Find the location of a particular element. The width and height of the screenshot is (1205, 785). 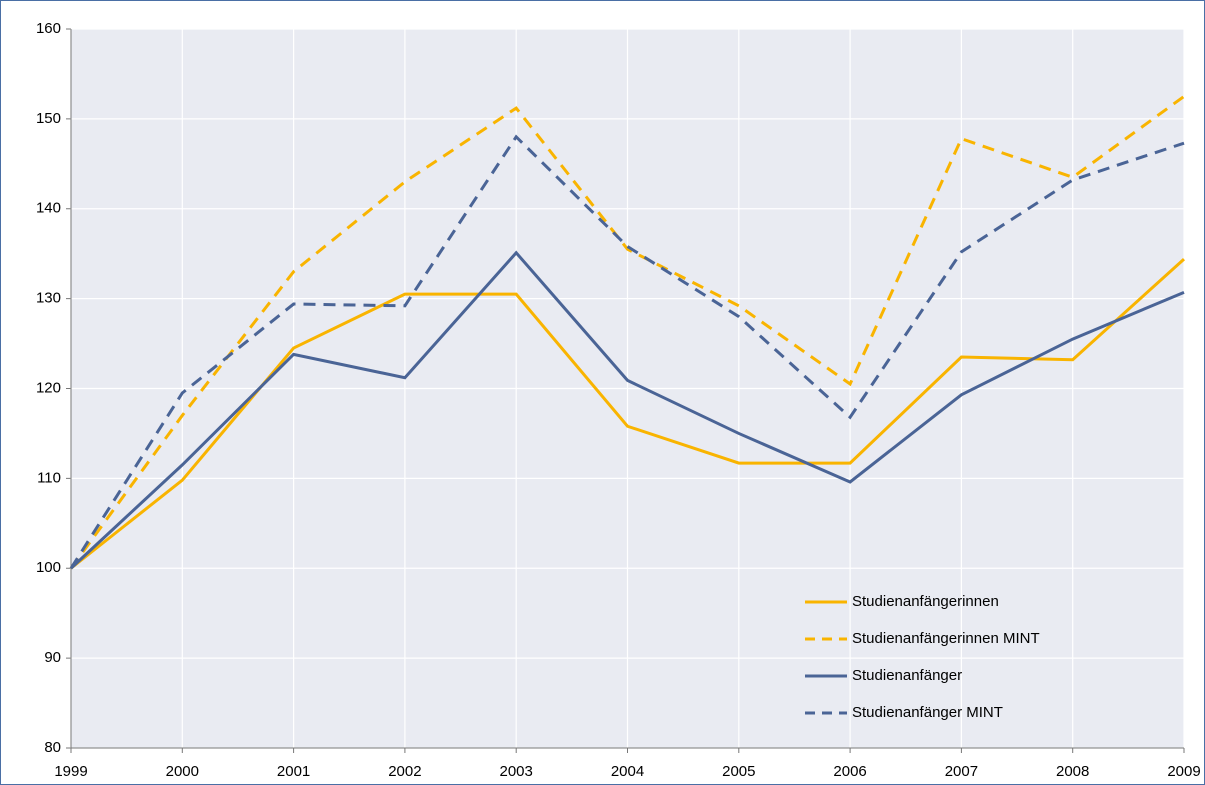

y-tick-label: 110 is located at coordinates (49, 477).